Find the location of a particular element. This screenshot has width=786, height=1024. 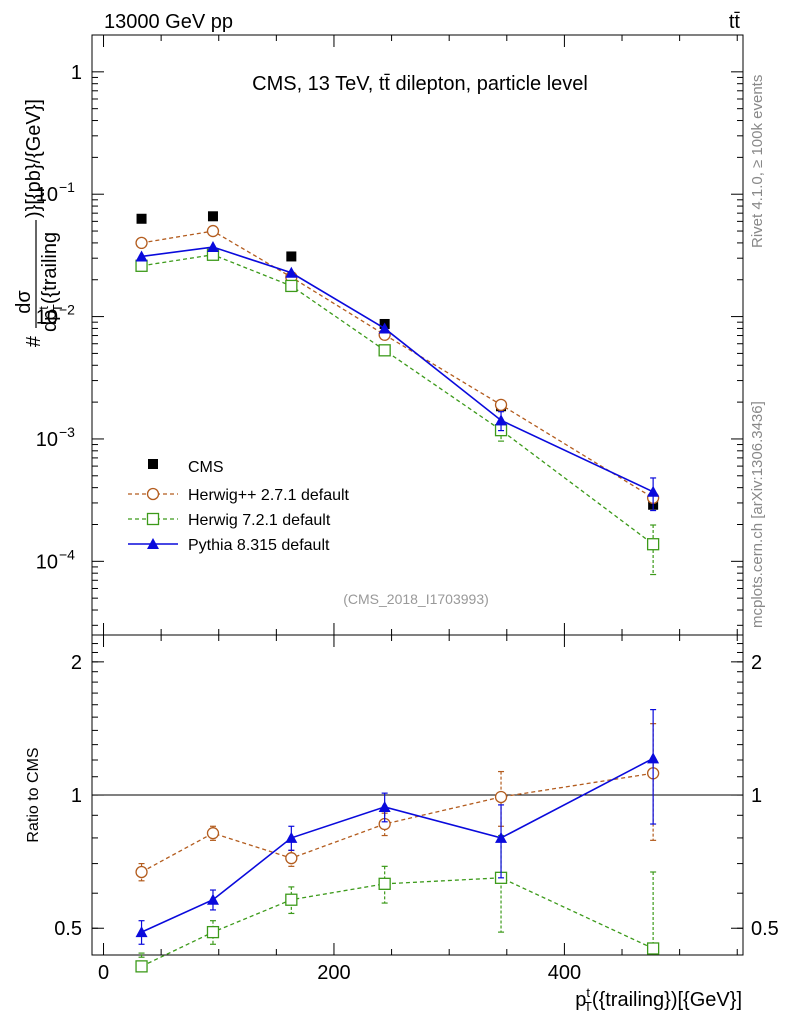

header-process-label: tt̄ is located at coordinates (735, 22).